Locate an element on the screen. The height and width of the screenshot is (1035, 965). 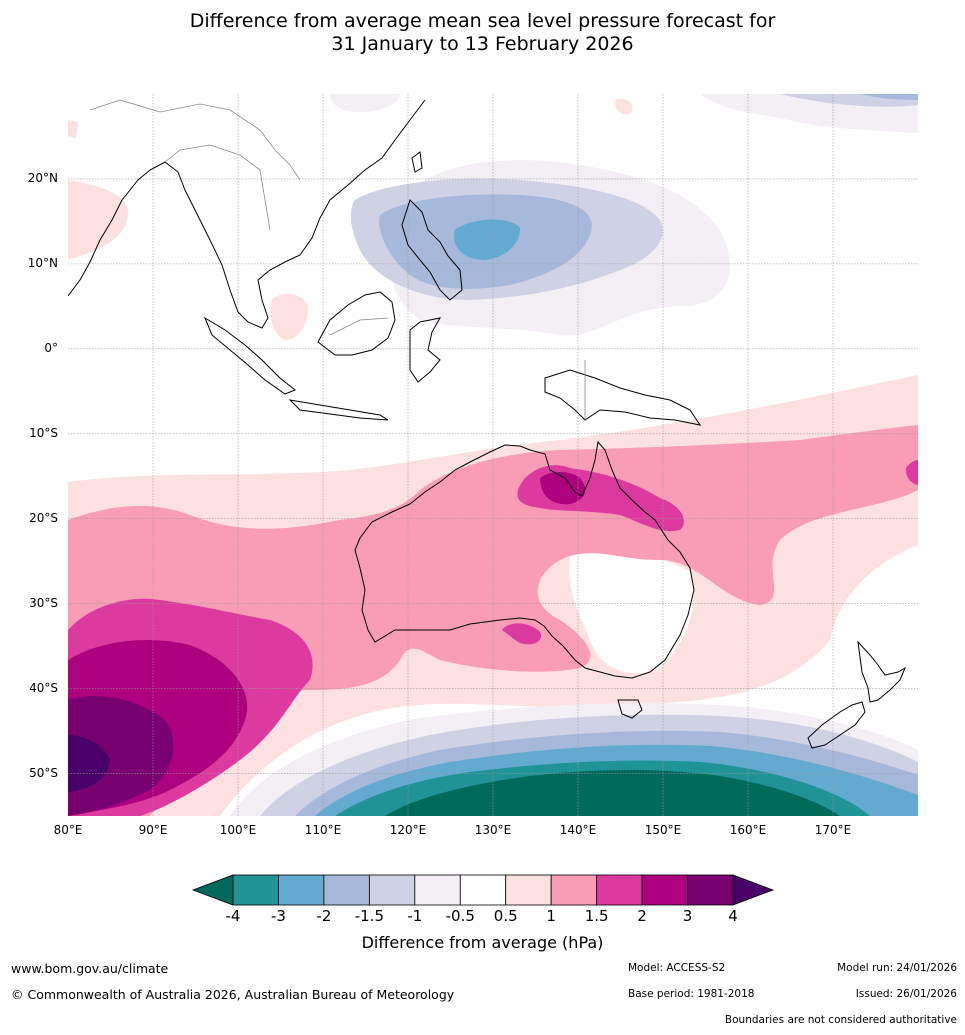
latitude-label: 20°S is located at coordinates (43, 517).